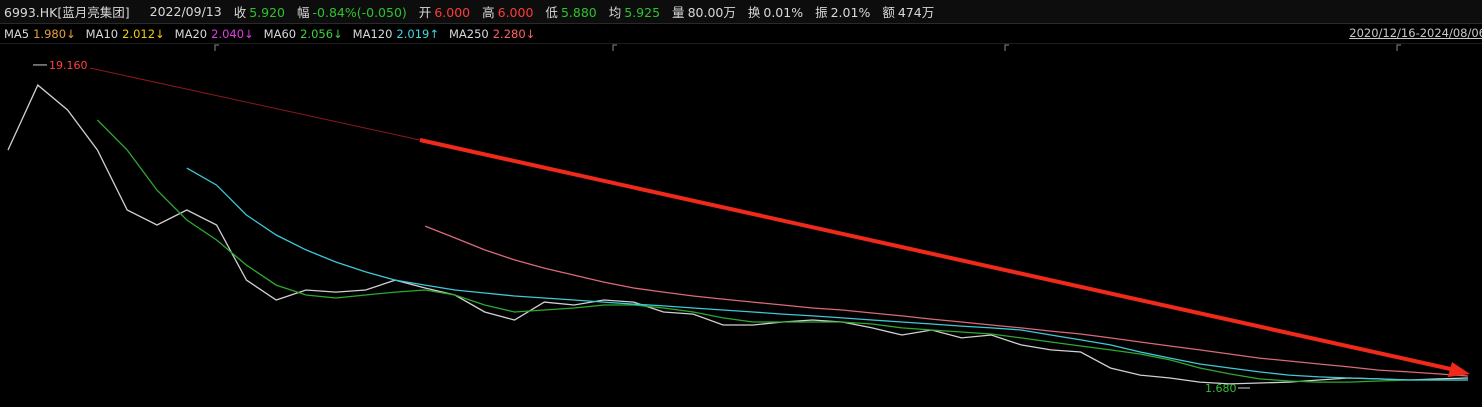 This screenshot has height=407, width=1482. I want to click on quote-field: 幅 -0.84%(-0.050), so click(352, 11).